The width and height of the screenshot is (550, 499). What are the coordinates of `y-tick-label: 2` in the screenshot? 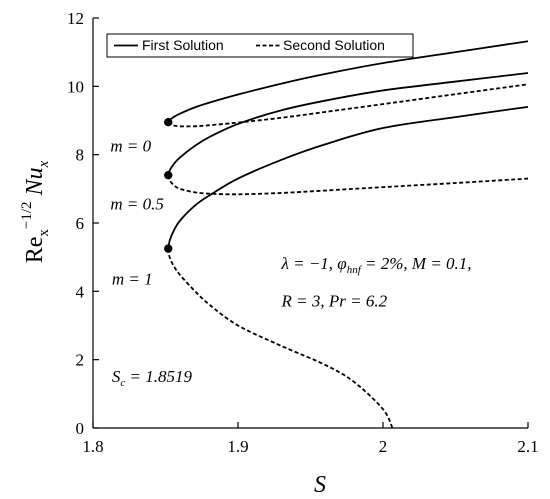 It's located at (80, 360).